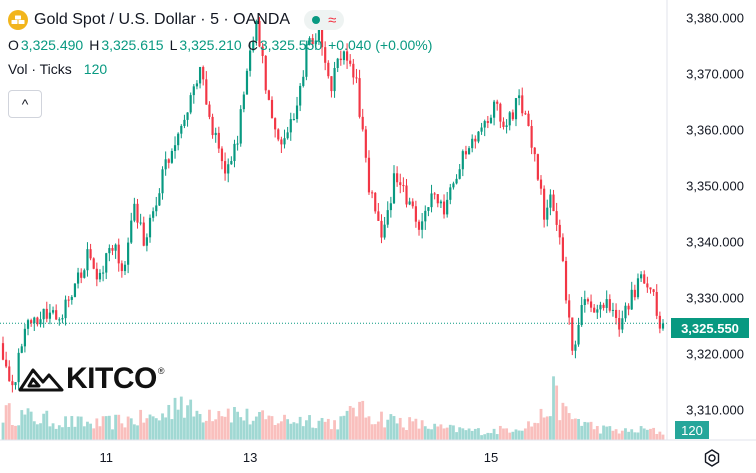 The image size is (756, 473). Describe the element at coordinates (252, 45) in the screenshot. I see `close-label: C` at that location.